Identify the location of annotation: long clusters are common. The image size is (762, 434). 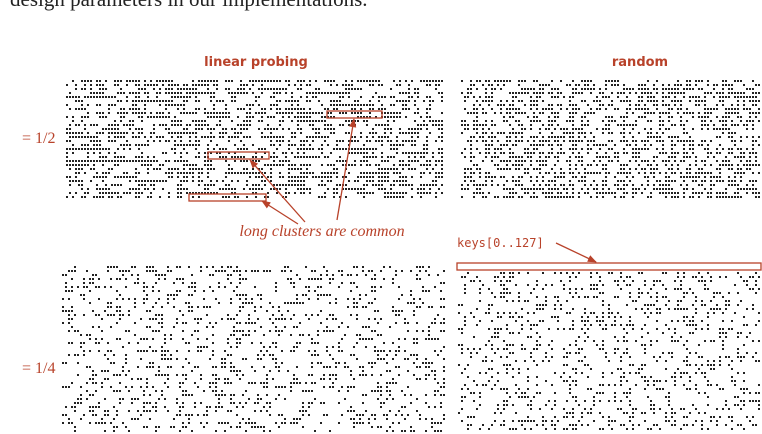
(321, 231).